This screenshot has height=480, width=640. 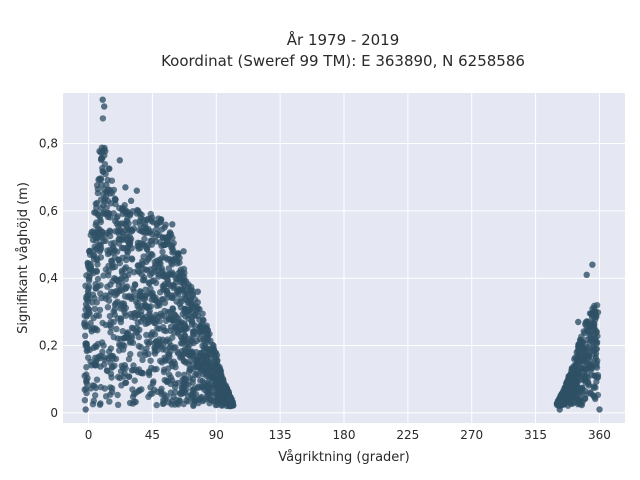 I want to click on x-tick-label: 0, so click(x=89, y=435).